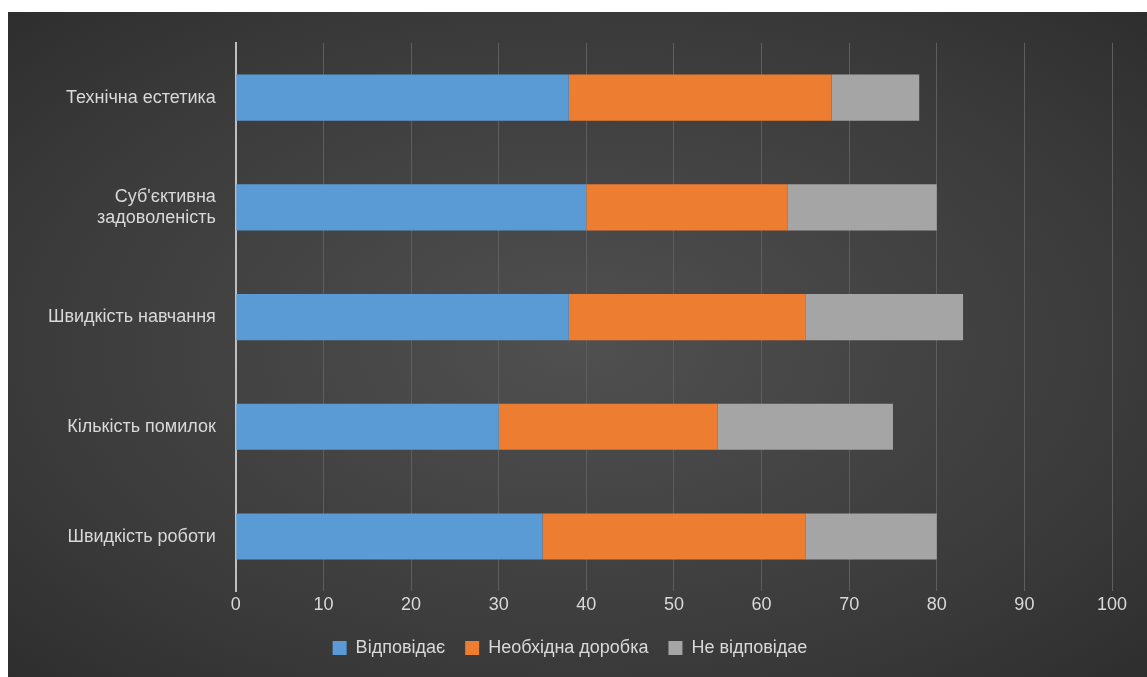 This screenshot has height=677, width=1147. I want to click on legend-label: Відповідає, so click(400, 646).